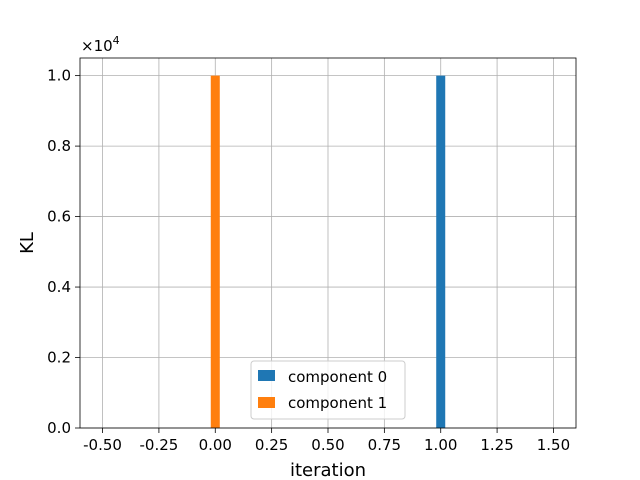 This screenshot has width=640, height=480. I want to click on x-tick-label: -0.50, so click(102, 445).